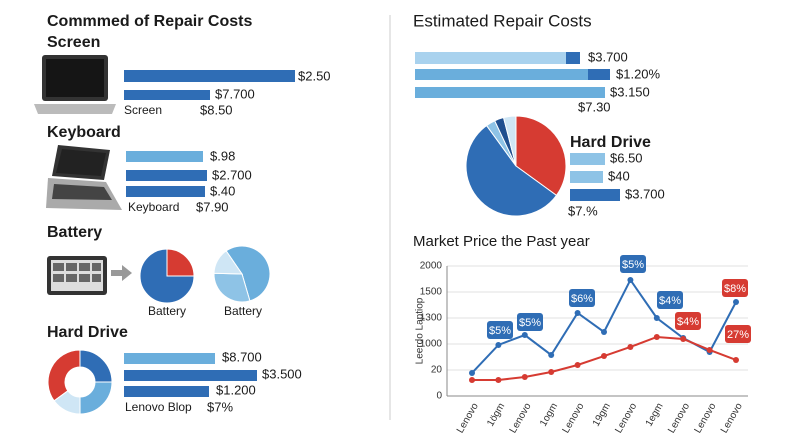 Image resolution: width=800 pixels, height=434 pixels. Describe the element at coordinates (216, 109) in the screenshot. I see `caption: $8.50` at that location.